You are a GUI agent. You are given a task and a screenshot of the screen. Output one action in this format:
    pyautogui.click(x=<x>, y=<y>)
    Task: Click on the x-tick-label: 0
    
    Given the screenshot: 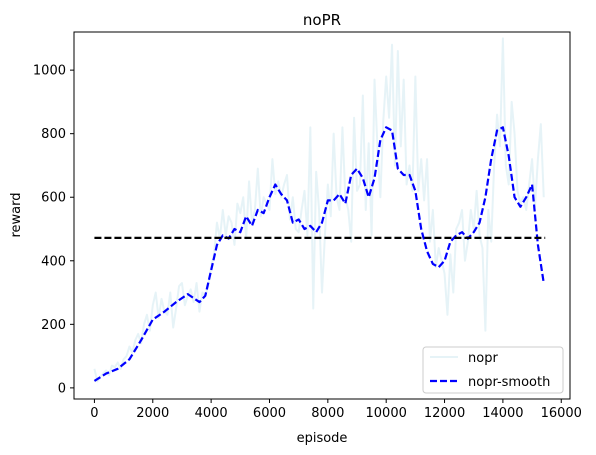 What is the action you would take?
    pyautogui.click(x=94, y=413)
    